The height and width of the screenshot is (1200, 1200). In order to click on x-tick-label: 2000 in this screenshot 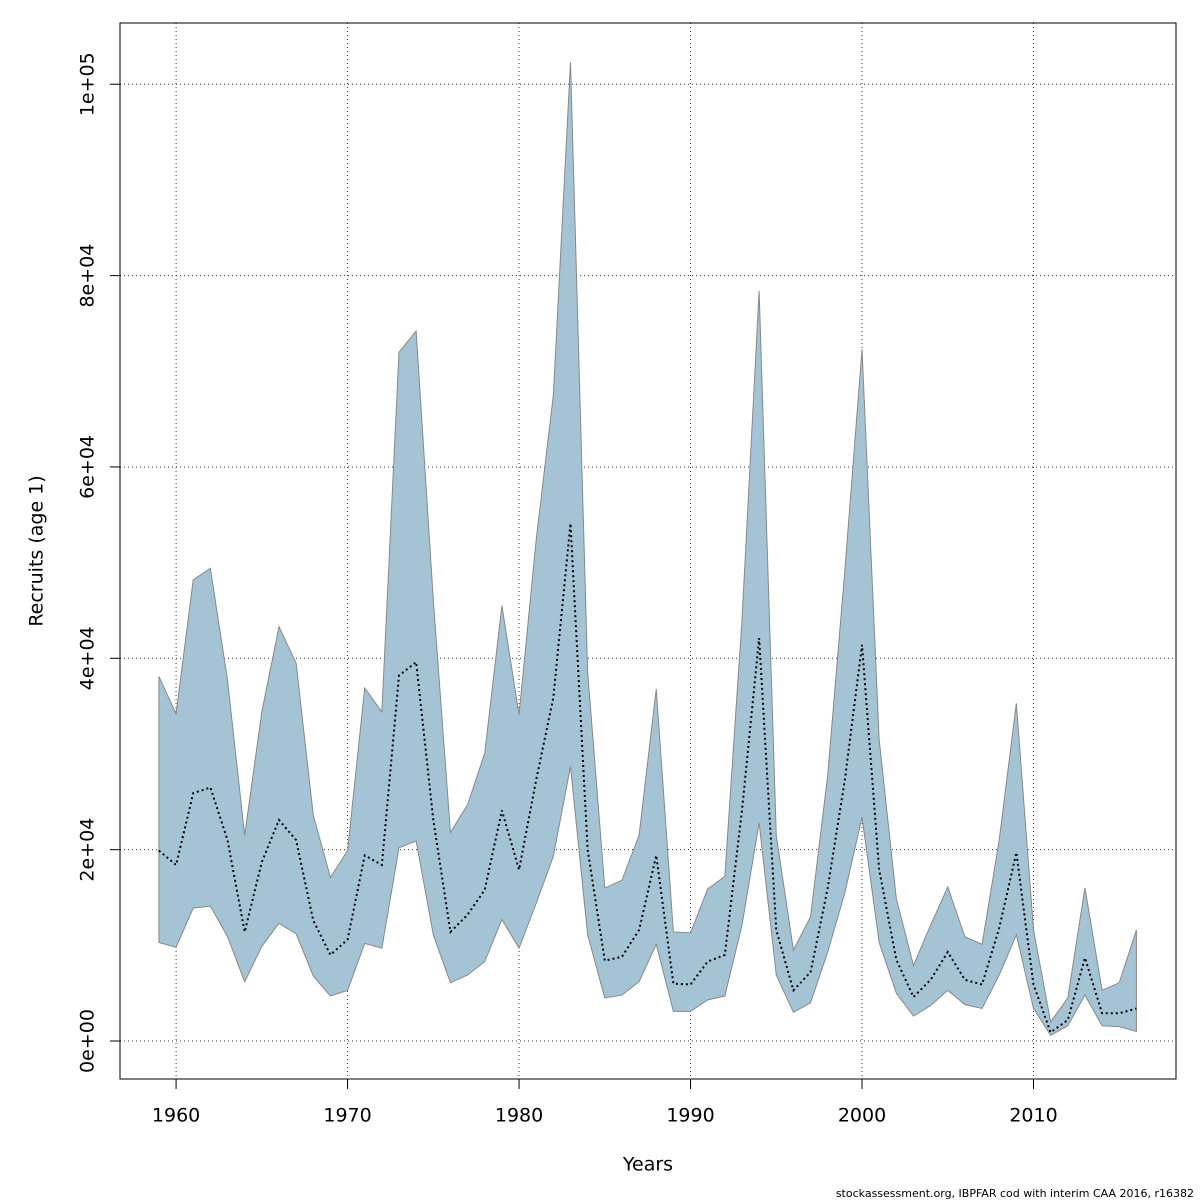, I will do `click(862, 1116)`.